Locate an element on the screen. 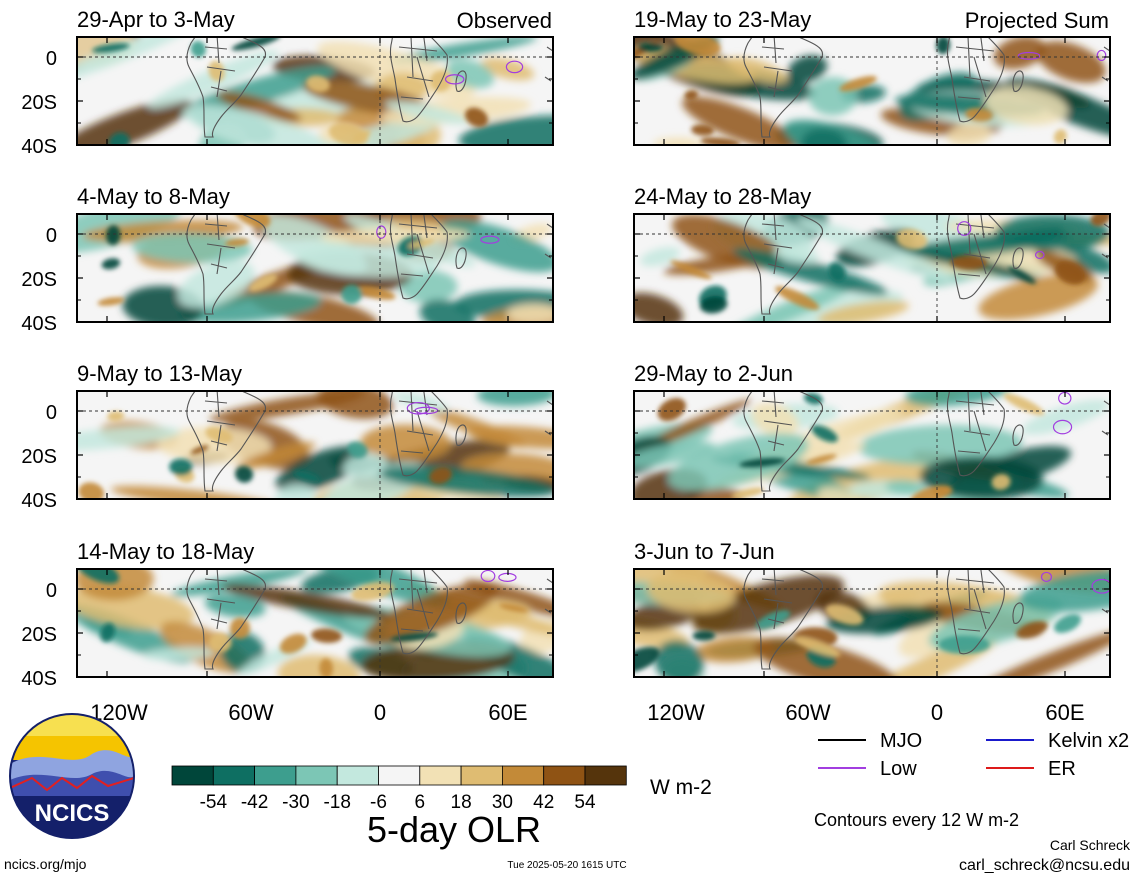 Image resolution: width=1135 pixels, height=879 pixels. legend-kelvin-label: Kelvin x2 is located at coordinates (1088, 741).